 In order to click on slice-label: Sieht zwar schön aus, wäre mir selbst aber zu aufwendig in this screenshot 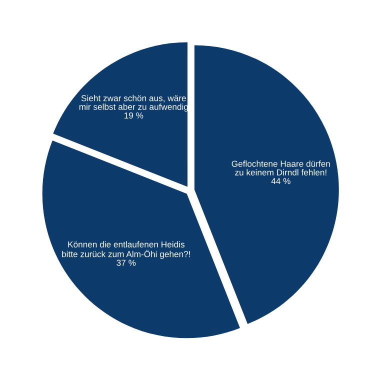, I will do `click(133, 103)`.